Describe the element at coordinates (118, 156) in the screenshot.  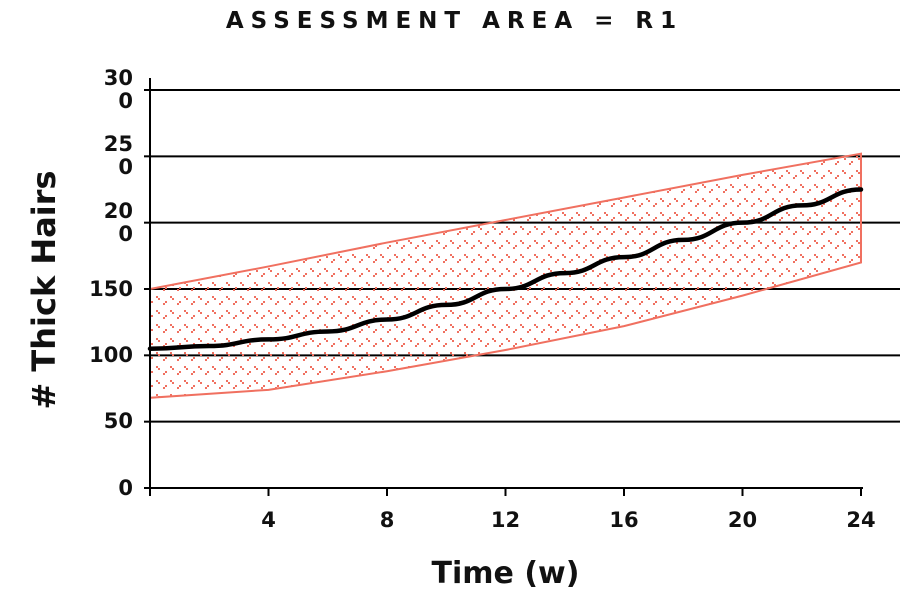
I see `y-tick-label: 25 0` at that location.